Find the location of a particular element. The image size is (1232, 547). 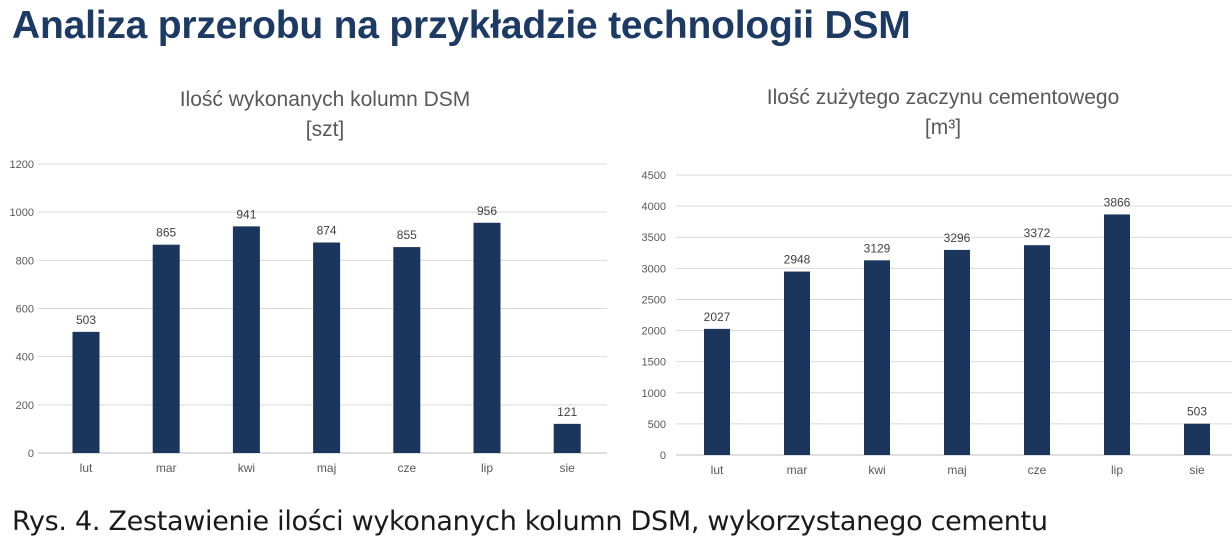

y-tick-label: 3500 is located at coordinates (654, 238).